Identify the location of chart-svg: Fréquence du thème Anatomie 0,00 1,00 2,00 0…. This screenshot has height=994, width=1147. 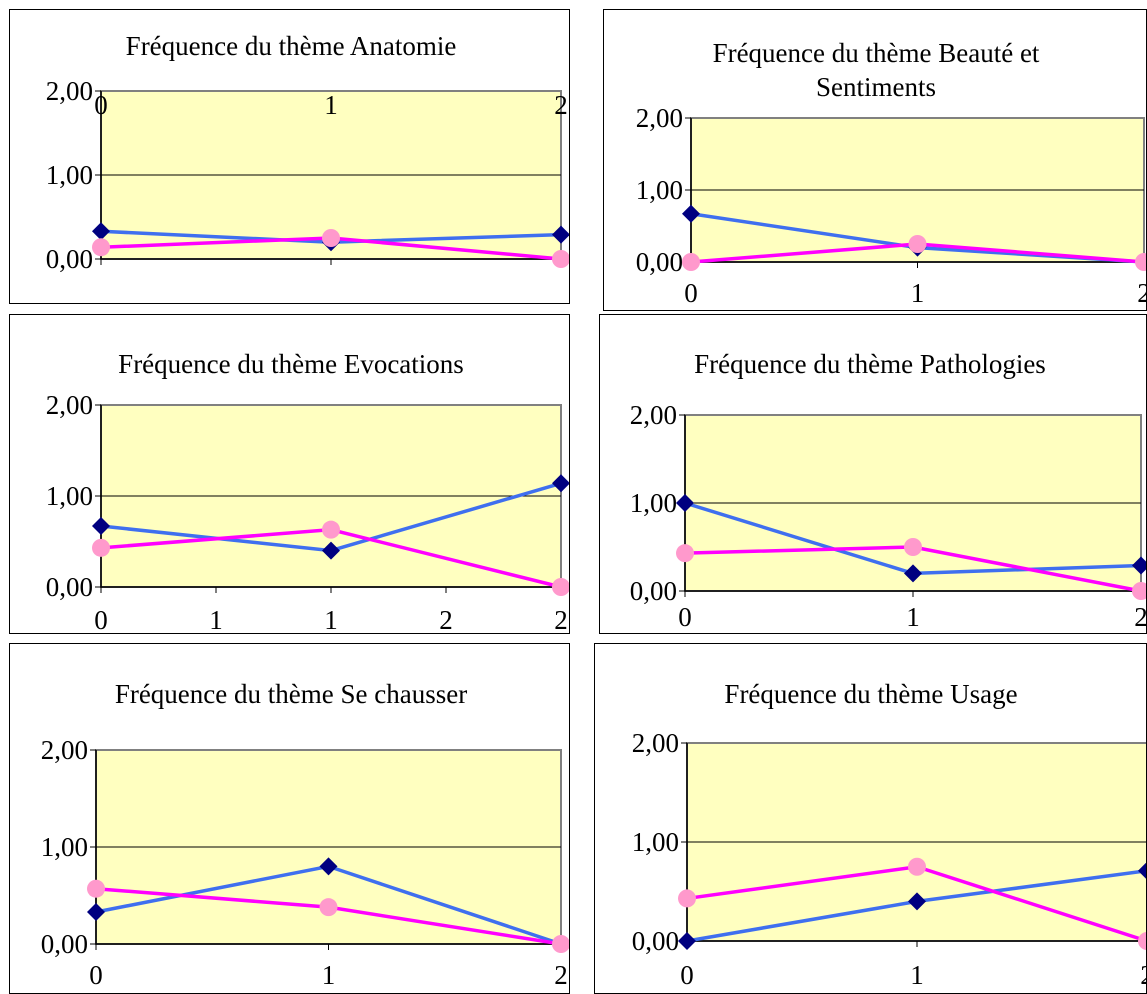
(307, 152).